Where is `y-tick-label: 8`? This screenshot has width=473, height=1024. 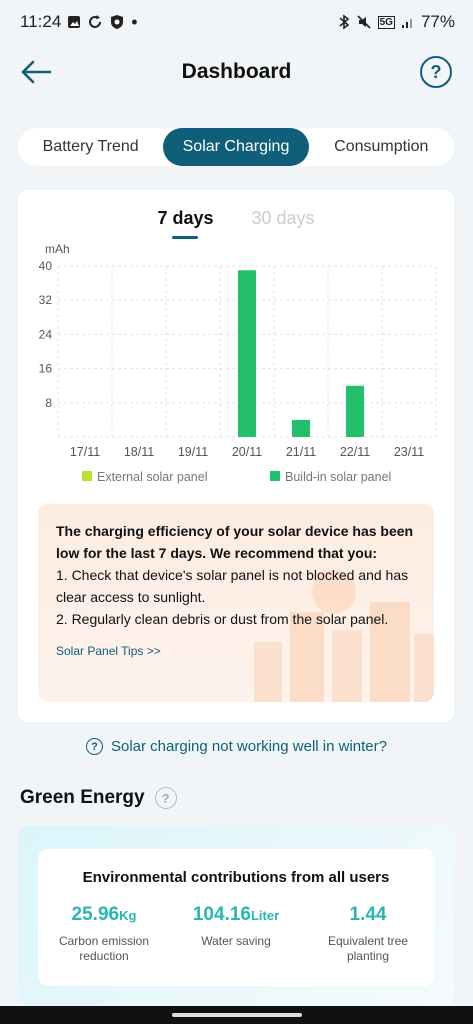
y-tick-label: 8 is located at coordinates (48, 403).